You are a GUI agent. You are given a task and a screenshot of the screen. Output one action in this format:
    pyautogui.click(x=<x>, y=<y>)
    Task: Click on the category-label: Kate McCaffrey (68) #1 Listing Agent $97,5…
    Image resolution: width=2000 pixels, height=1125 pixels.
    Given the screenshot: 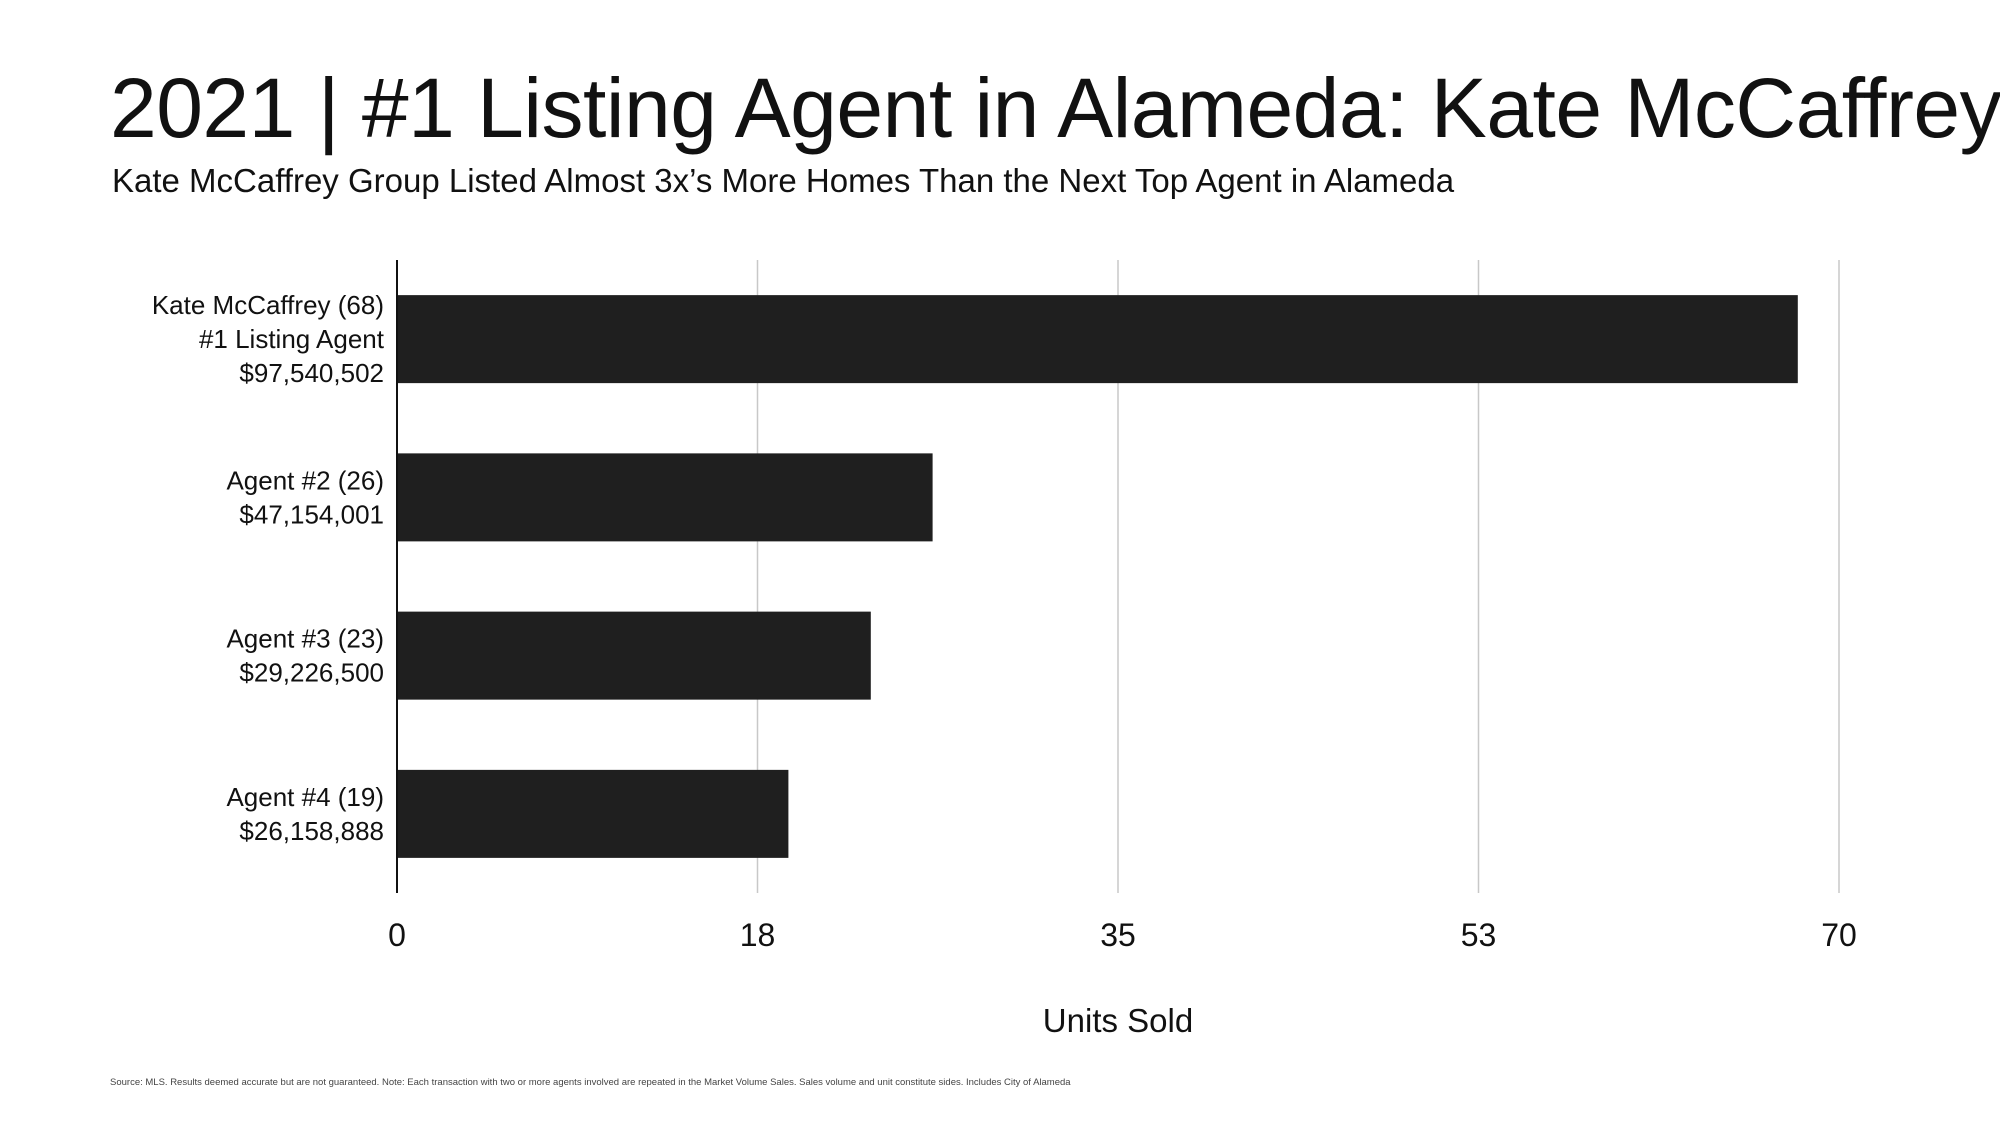 What is the action you would take?
    pyautogui.click(x=268, y=339)
    